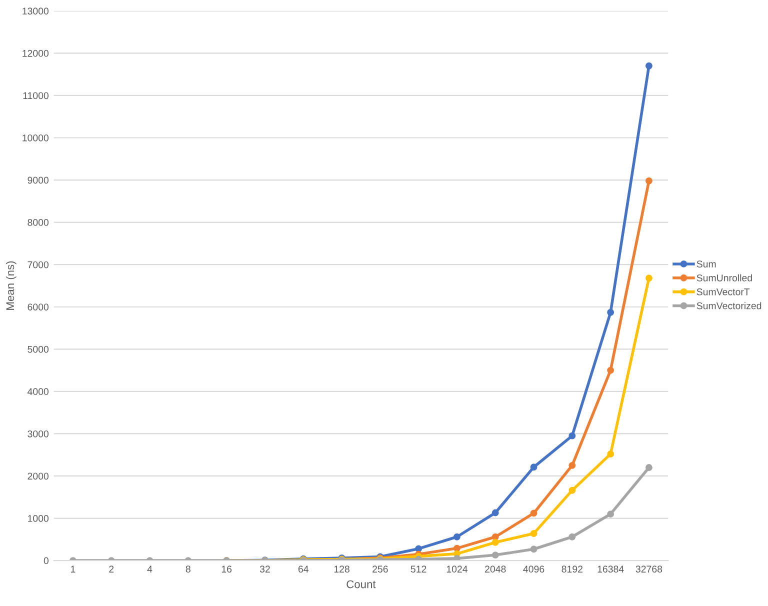  What do you see at coordinates (361, 584) in the screenshot?
I see `x-axis-title: Count` at bounding box center [361, 584].